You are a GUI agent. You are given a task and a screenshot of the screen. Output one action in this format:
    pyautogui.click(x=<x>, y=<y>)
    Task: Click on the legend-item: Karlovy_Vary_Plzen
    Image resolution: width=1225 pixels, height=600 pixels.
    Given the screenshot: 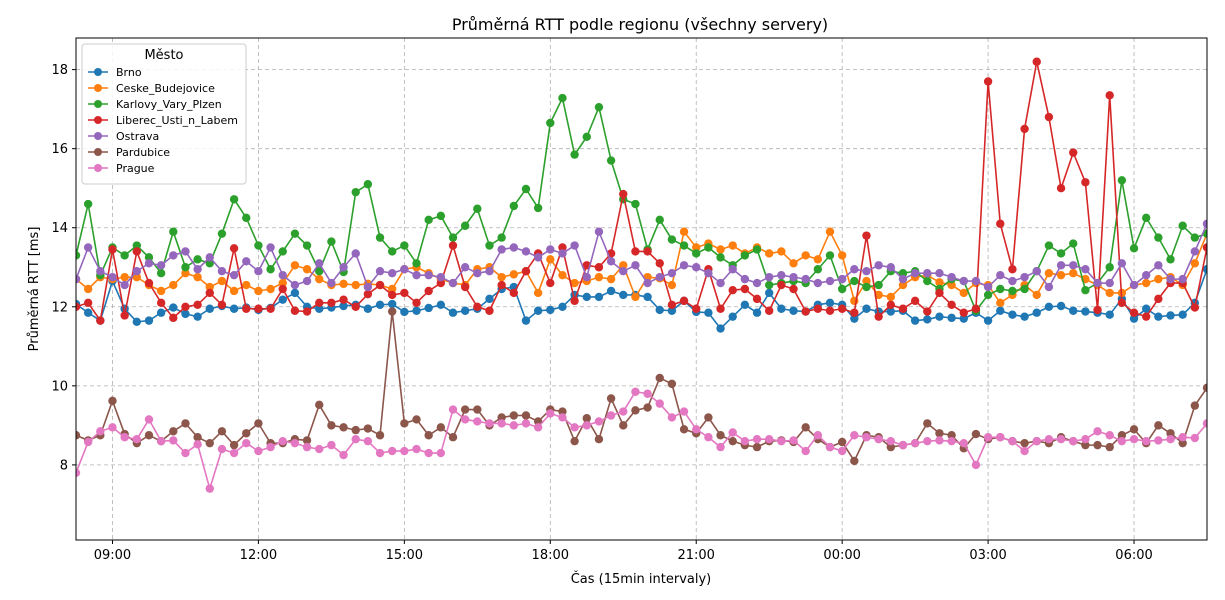 What is the action you would take?
    pyautogui.click(x=155, y=104)
    